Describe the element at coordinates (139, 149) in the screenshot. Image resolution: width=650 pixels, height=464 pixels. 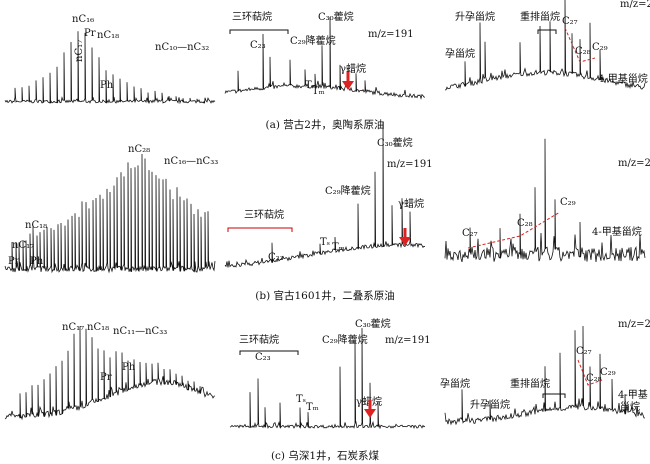
I see `peak-label: nC₂₈` at that location.